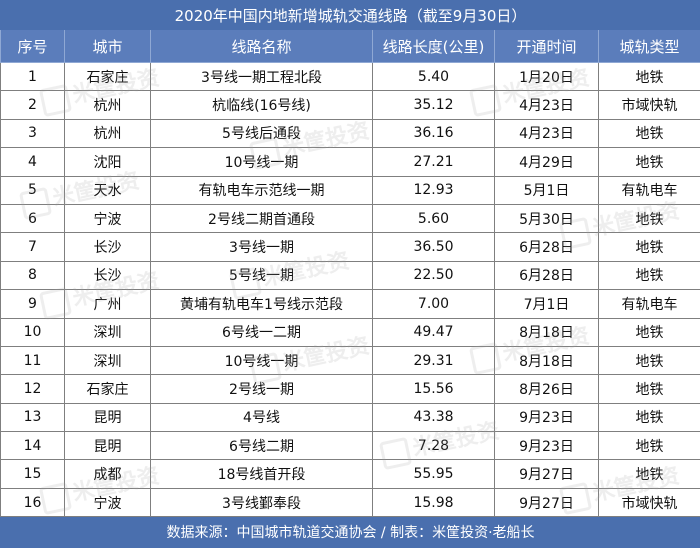 The image size is (700, 548). I want to click on cell-city: 天水, so click(108, 190).